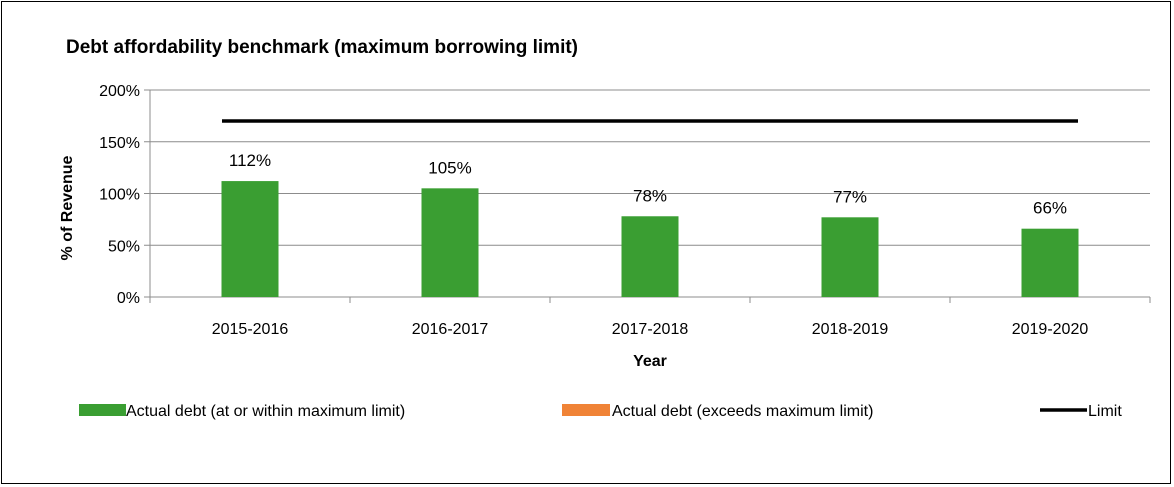  Describe the element at coordinates (850, 196) in the screenshot. I see `data-label: 77%` at that location.